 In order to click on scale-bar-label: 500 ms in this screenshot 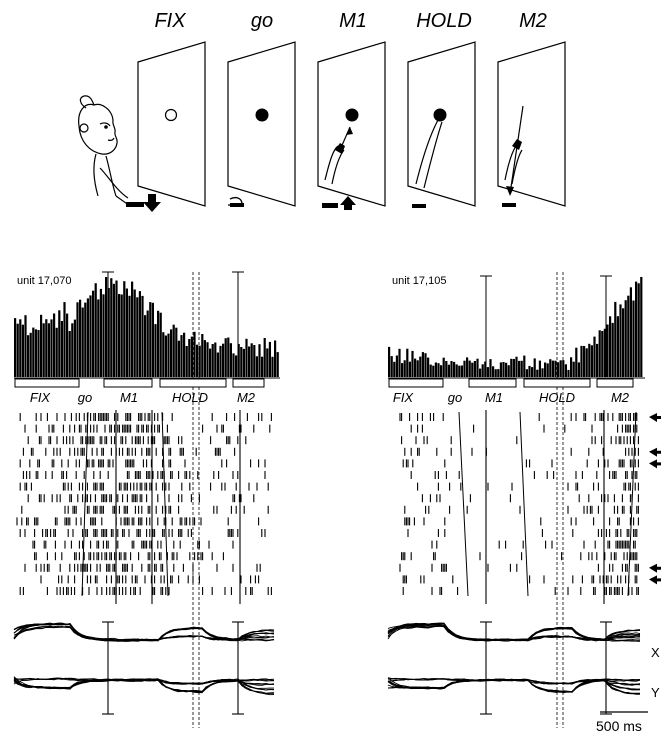, I will do `click(619, 726)`.